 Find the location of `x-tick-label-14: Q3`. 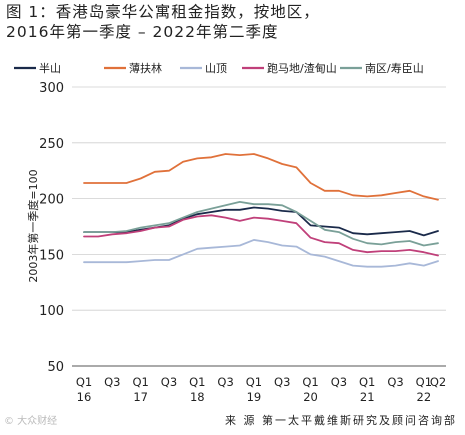

x-tick-label-14: Q3 is located at coordinates (282, 382).